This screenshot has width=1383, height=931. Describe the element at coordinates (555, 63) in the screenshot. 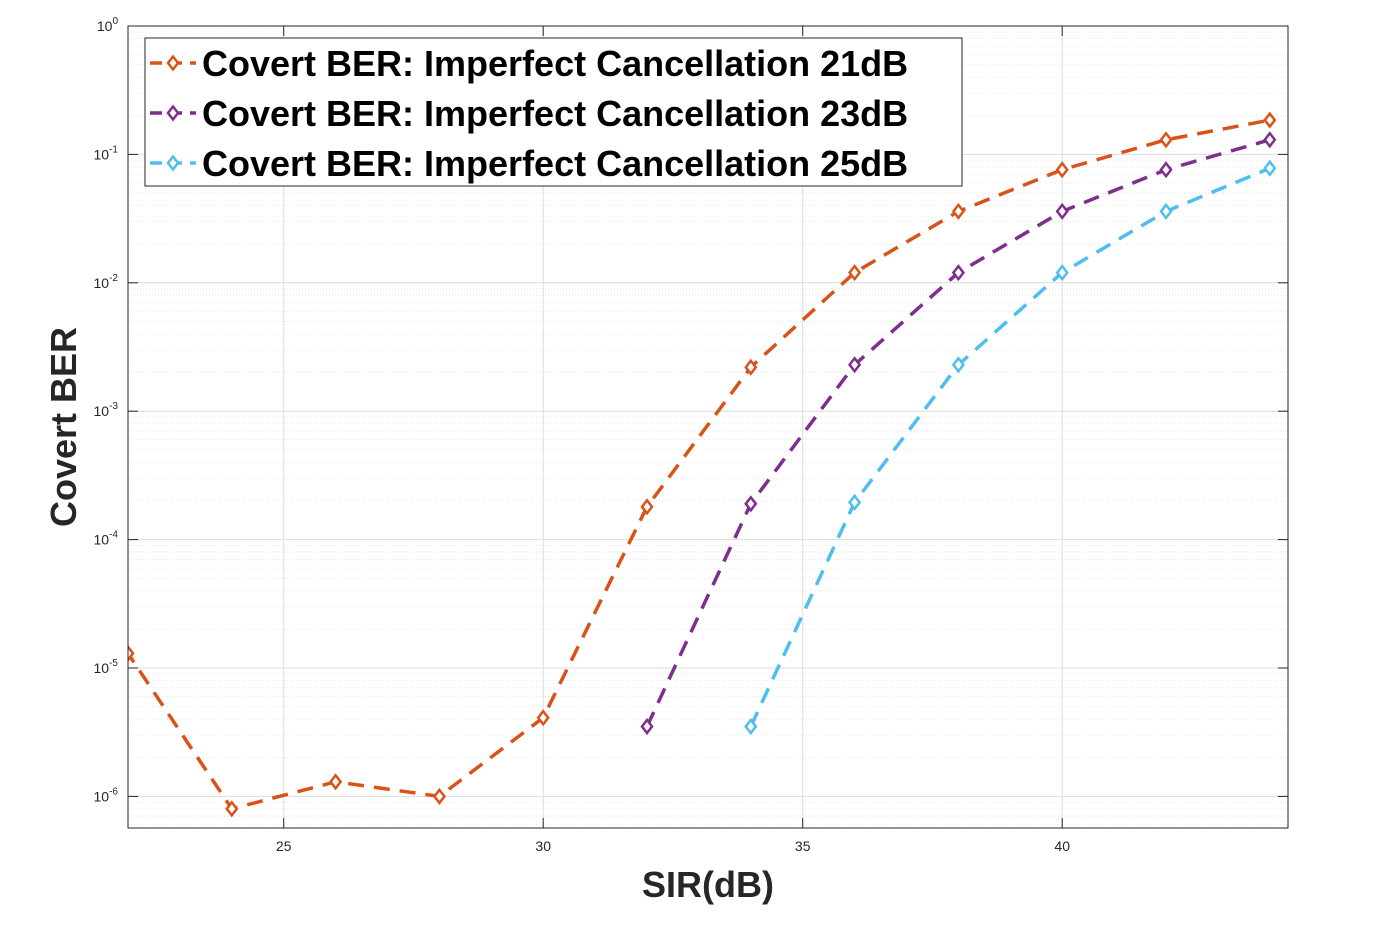

I see `legend-label: Covert BER: Imperfect Cancellation 21dB` at that location.